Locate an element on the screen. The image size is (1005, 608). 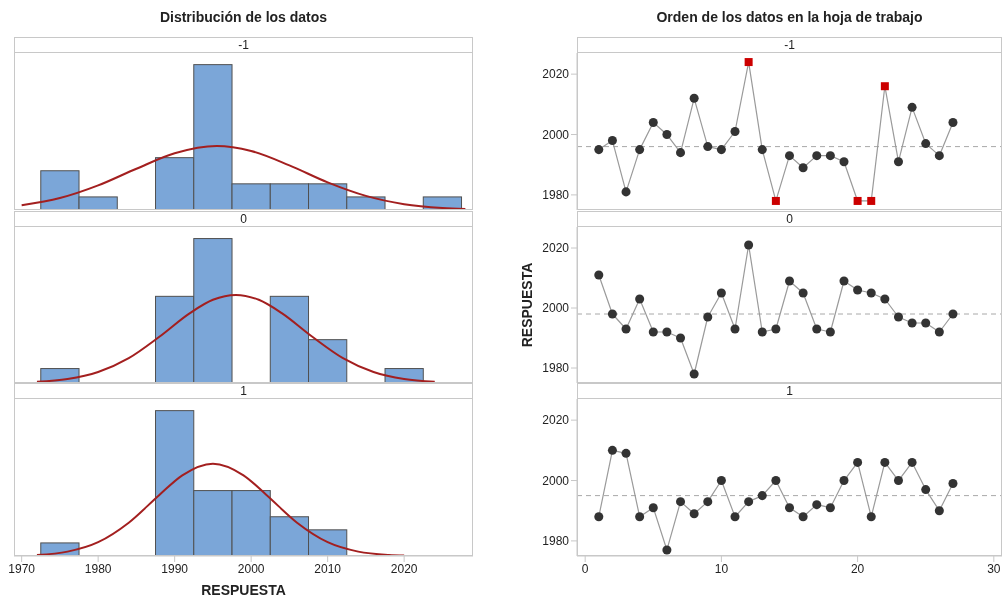
x-tick-label: 2010 is located at coordinates (328, 568).